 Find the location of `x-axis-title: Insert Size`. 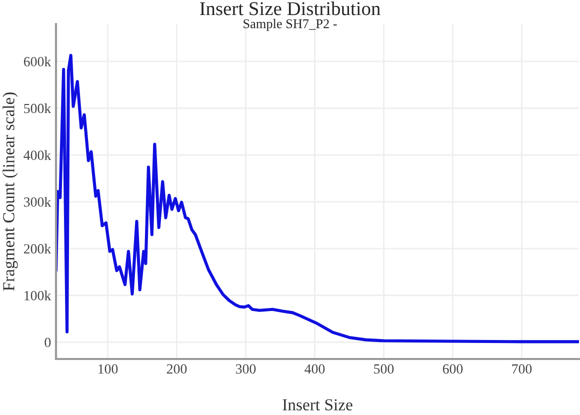

x-axis-title: Insert Size is located at coordinates (317, 404).